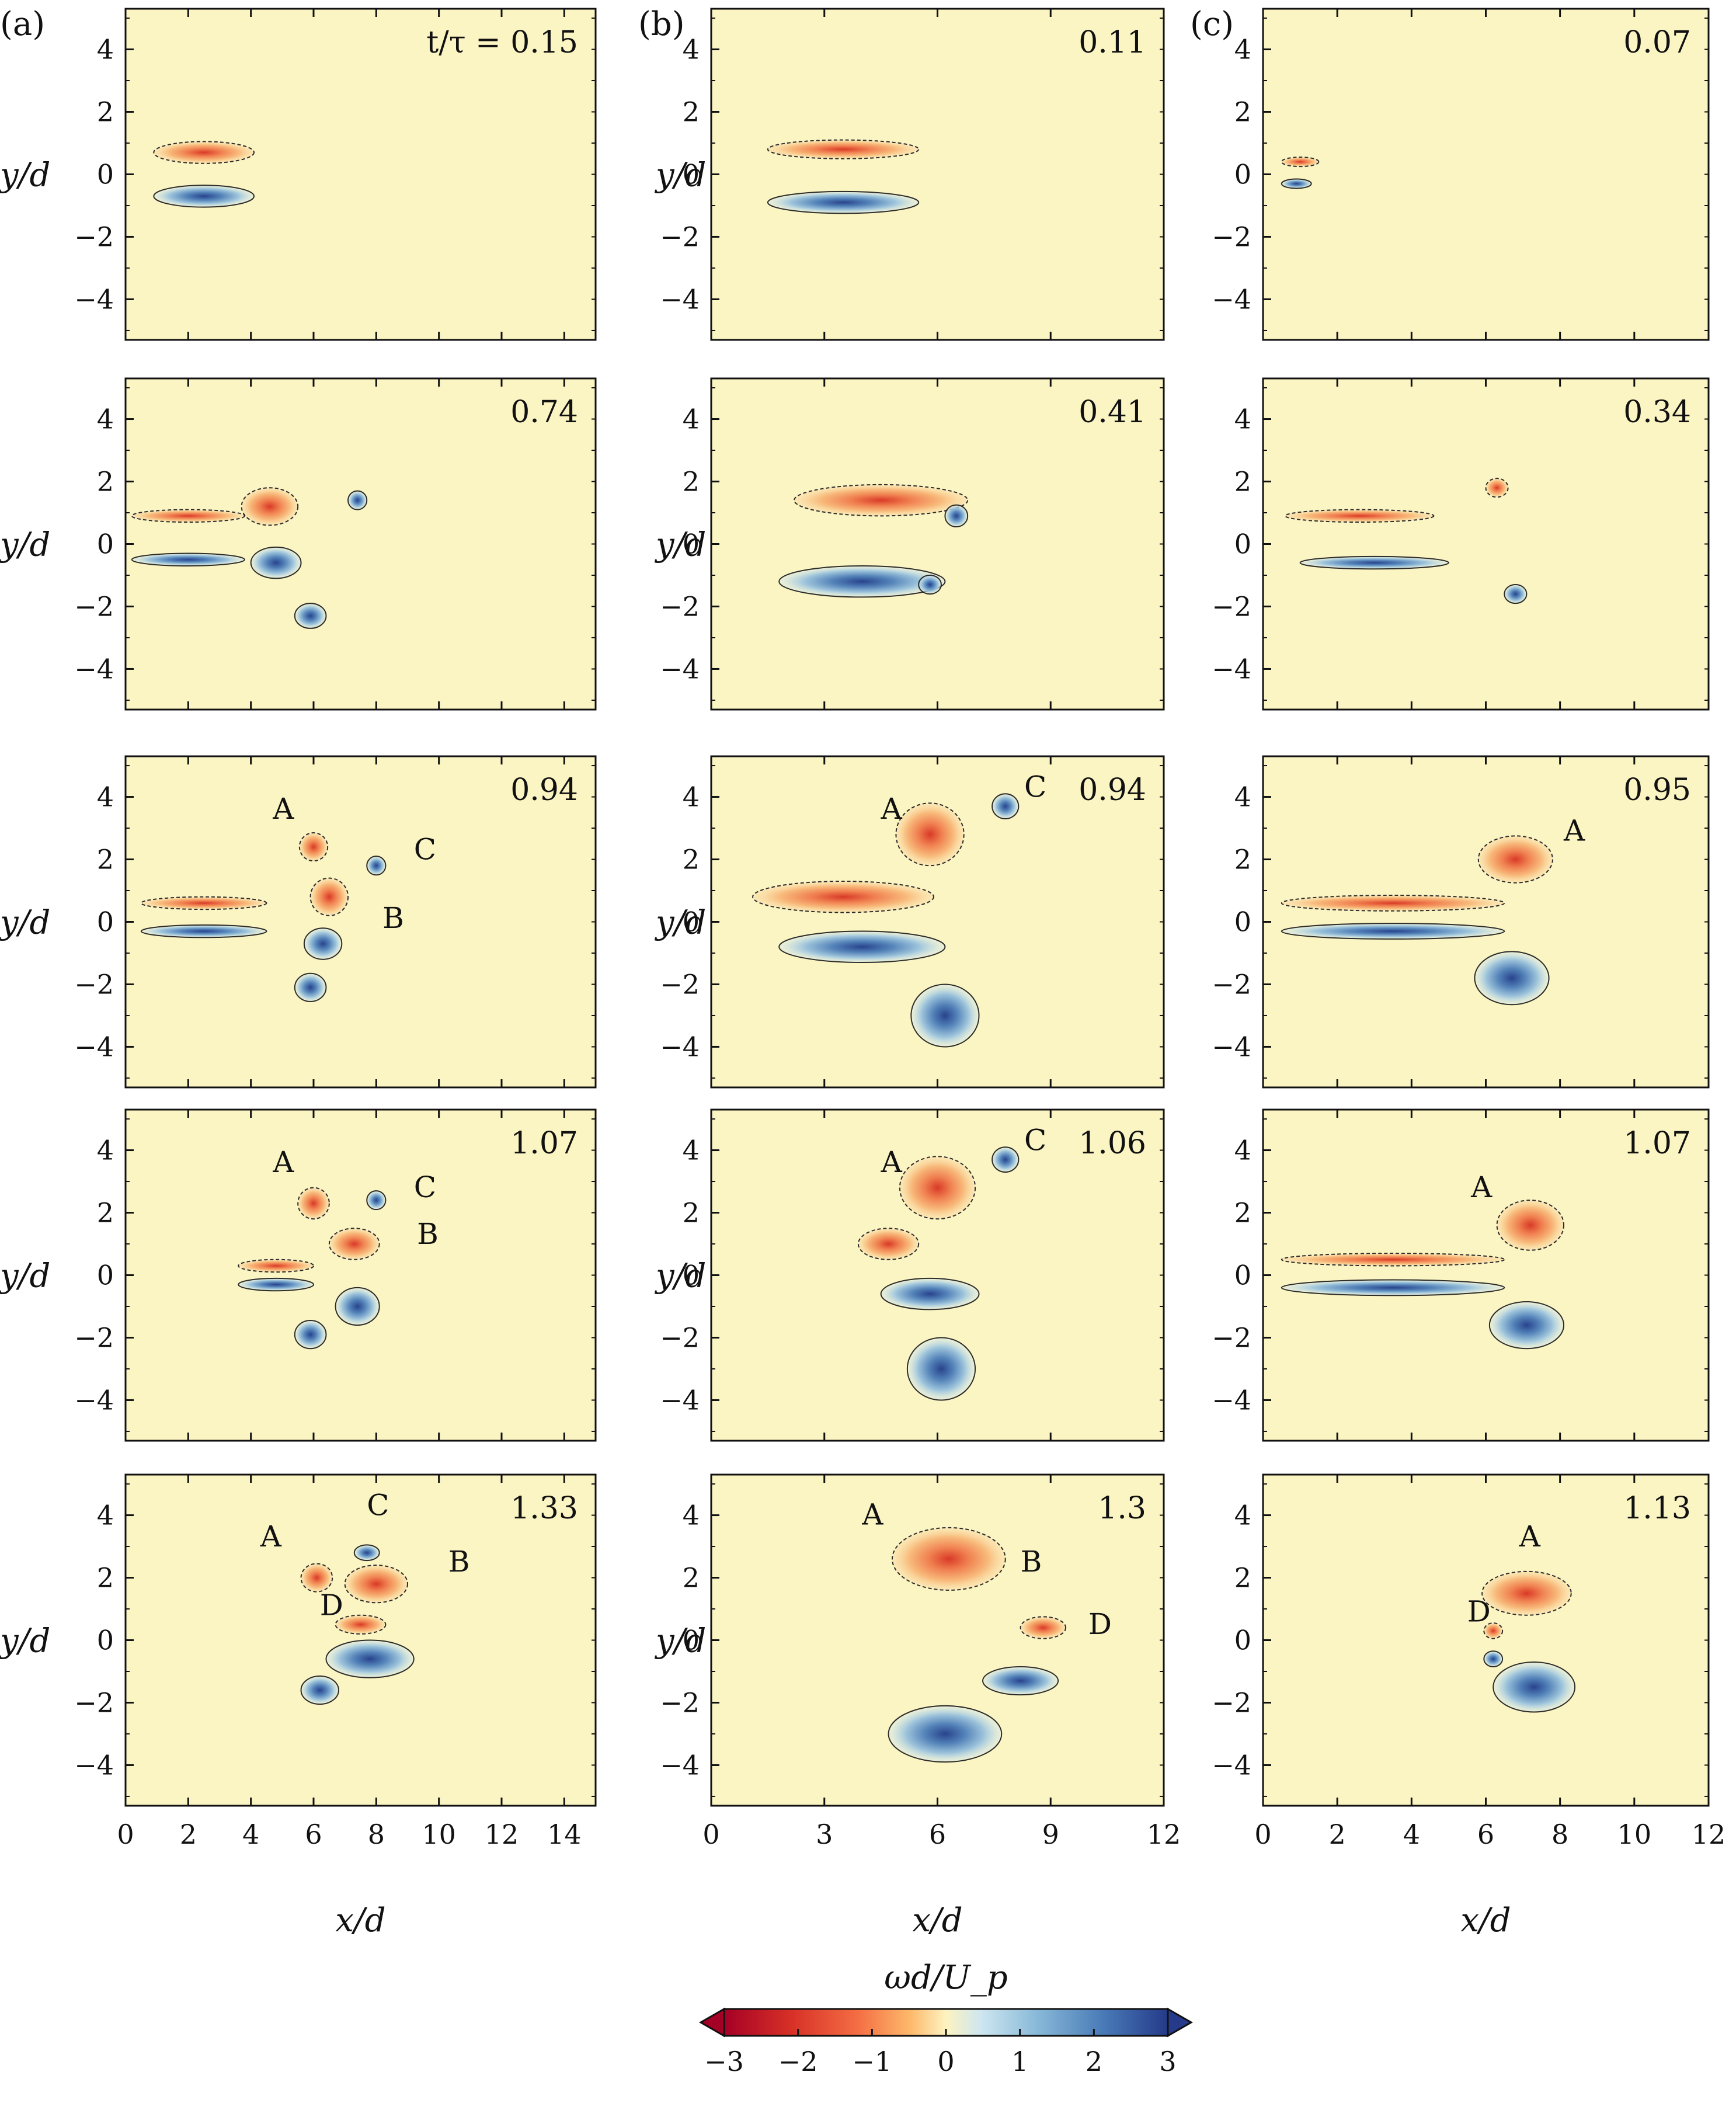 The width and height of the screenshot is (1736, 2110). What do you see at coordinates (544, 790) in the screenshot?
I see `panel-time-label: 0.94` at bounding box center [544, 790].